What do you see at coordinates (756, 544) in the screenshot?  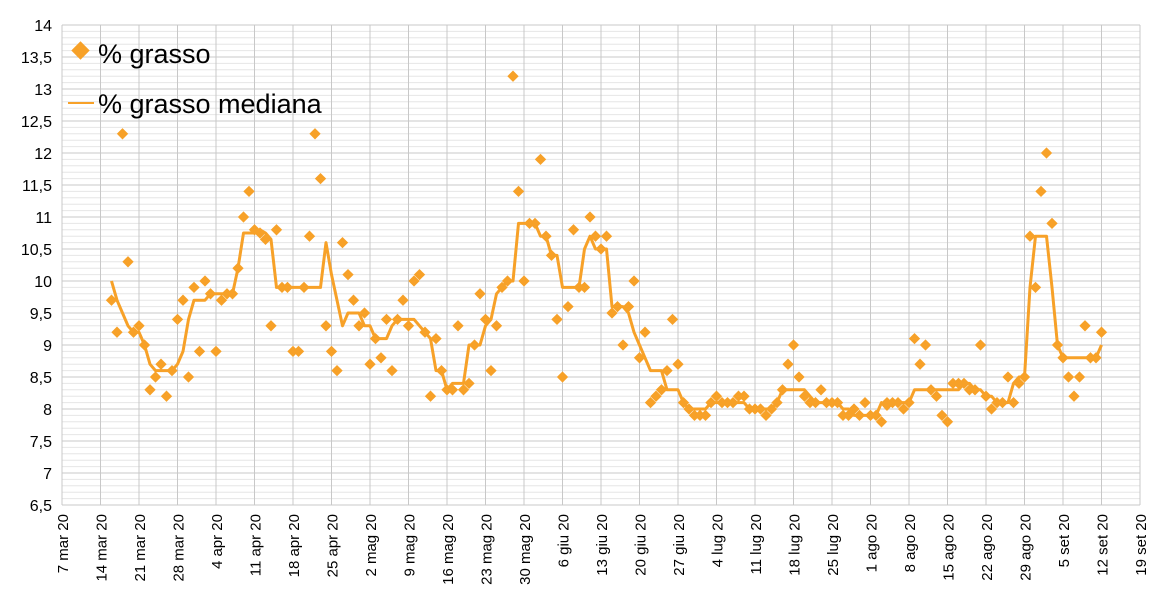 I see `x-tick-label: 11 lug 20` at bounding box center [756, 544].